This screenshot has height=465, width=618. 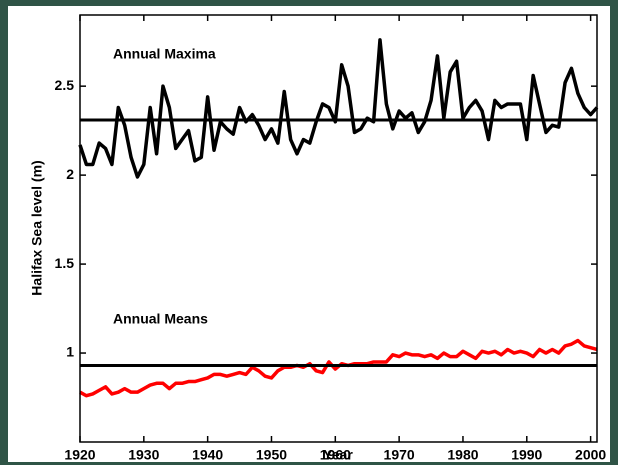 What do you see at coordinates (65, 263) in the screenshot?
I see `y-tick-label: 1.5` at bounding box center [65, 263].